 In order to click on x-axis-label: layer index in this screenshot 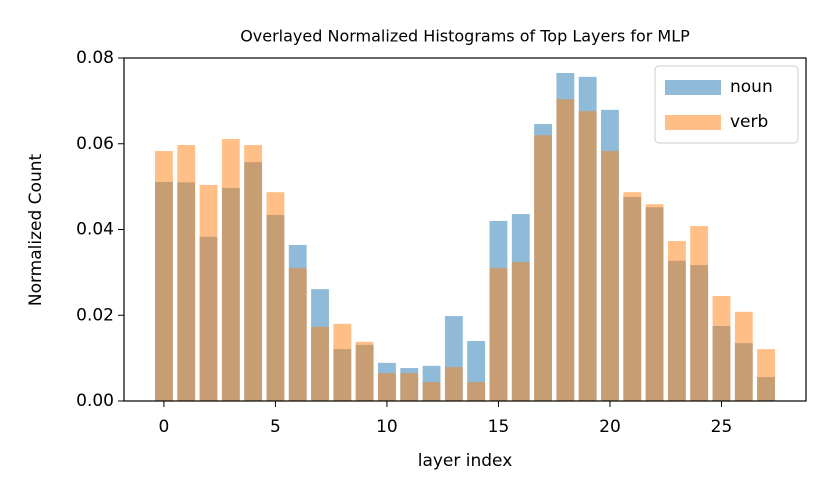, I will do `click(465, 461)`.